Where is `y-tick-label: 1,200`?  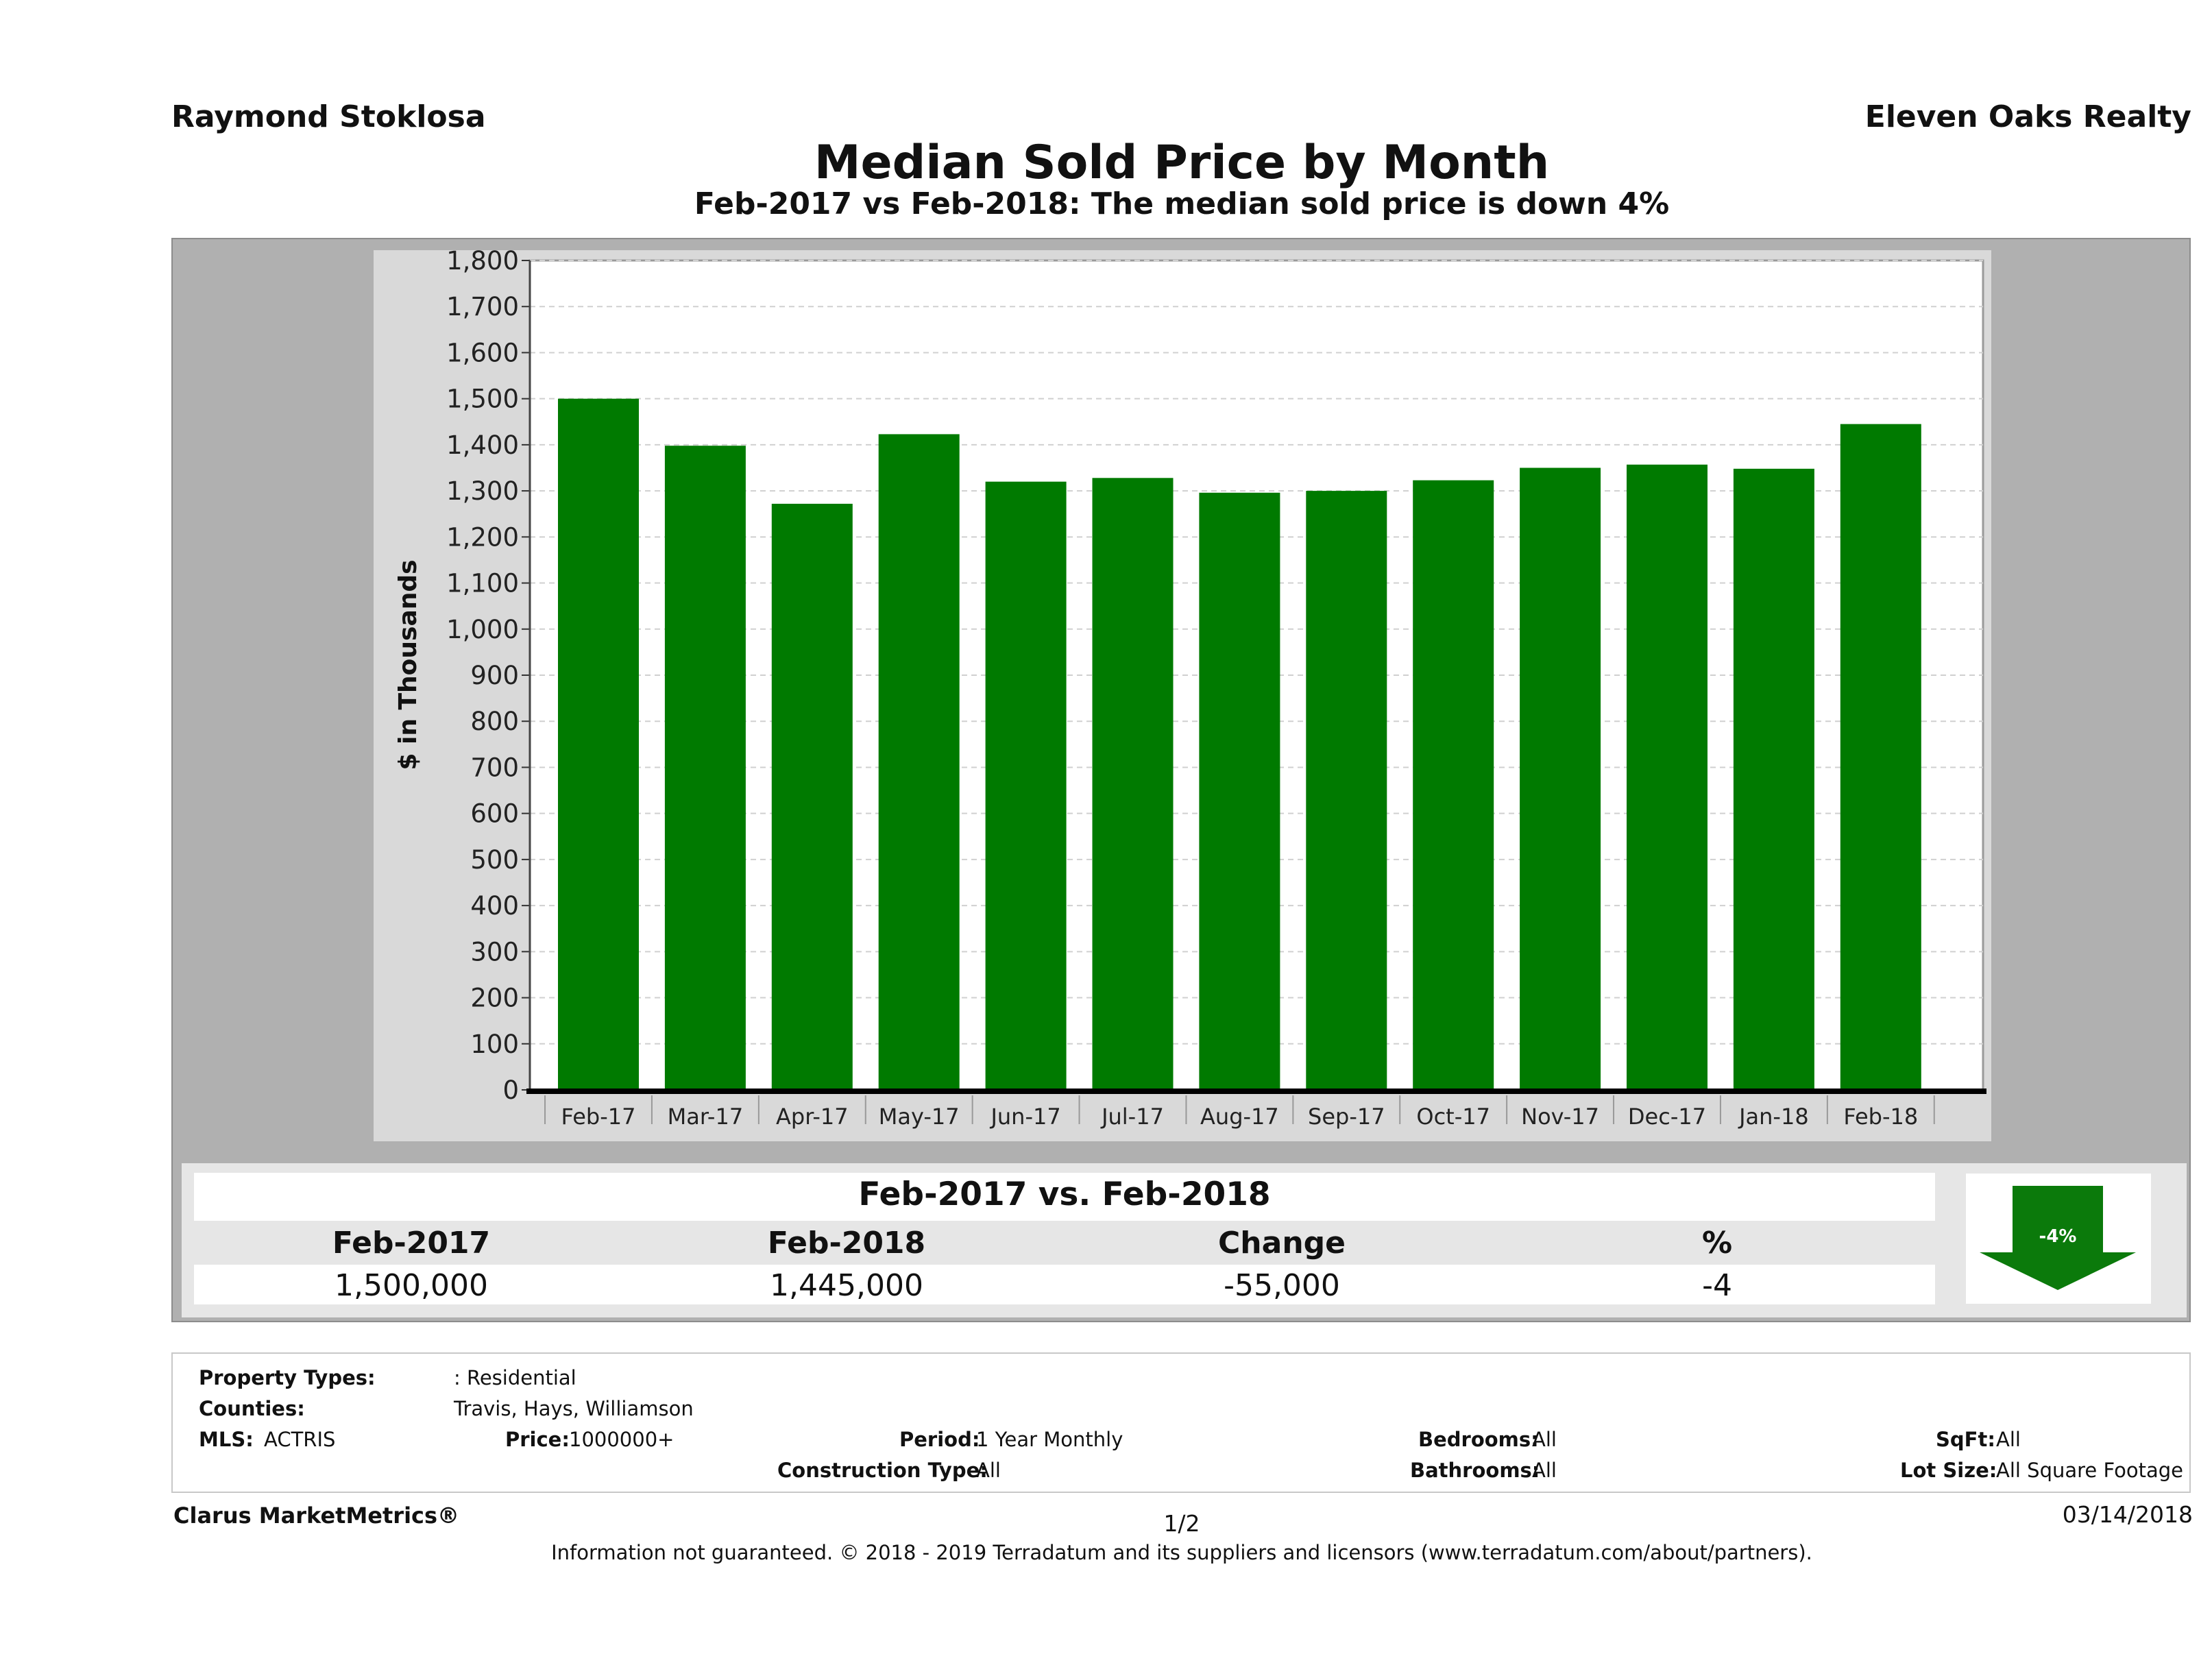 y-tick-label: 1,200 is located at coordinates (482, 537).